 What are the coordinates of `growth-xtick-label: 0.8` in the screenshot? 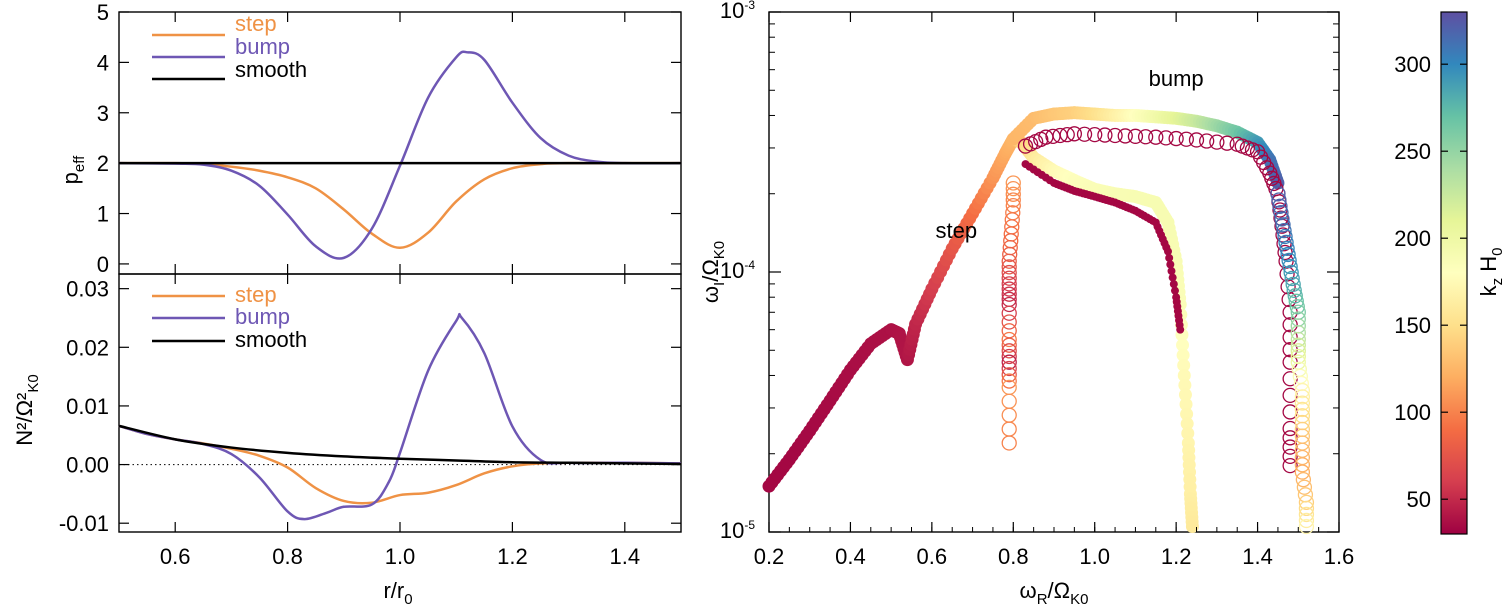 It's located at (1013, 556).